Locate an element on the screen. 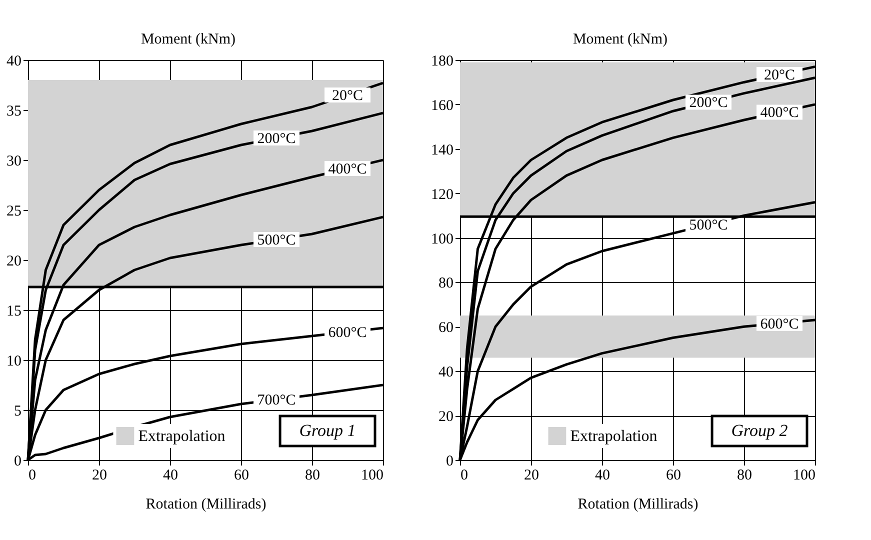 The height and width of the screenshot is (540, 871). y-tick-label: 5 is located at coordinates (18, 412).